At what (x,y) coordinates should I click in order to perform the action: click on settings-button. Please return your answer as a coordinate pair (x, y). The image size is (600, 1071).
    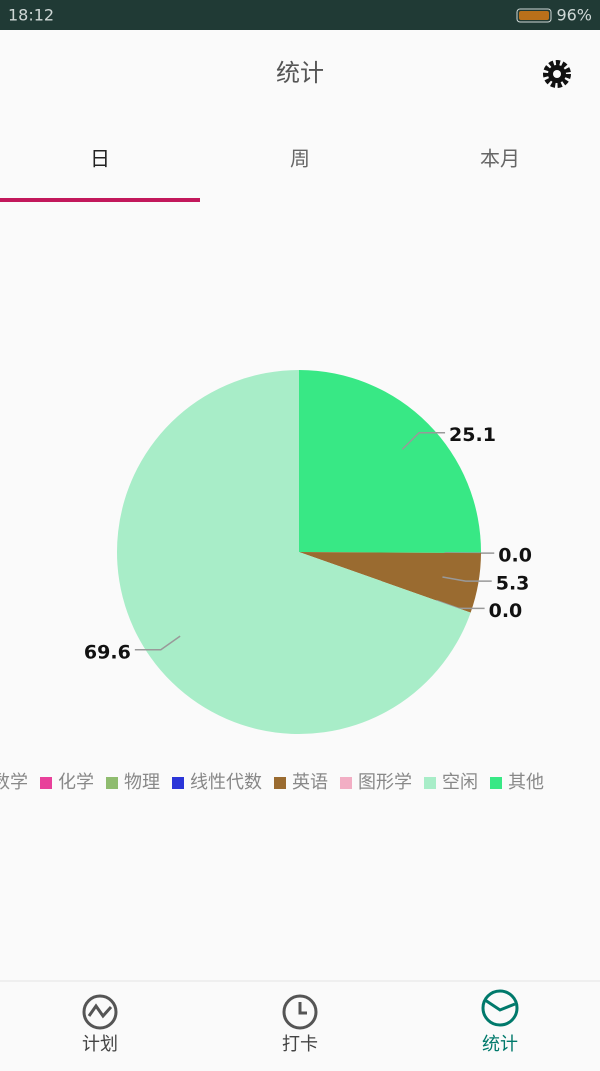
    Looking at the image, I should click on (557, 74).